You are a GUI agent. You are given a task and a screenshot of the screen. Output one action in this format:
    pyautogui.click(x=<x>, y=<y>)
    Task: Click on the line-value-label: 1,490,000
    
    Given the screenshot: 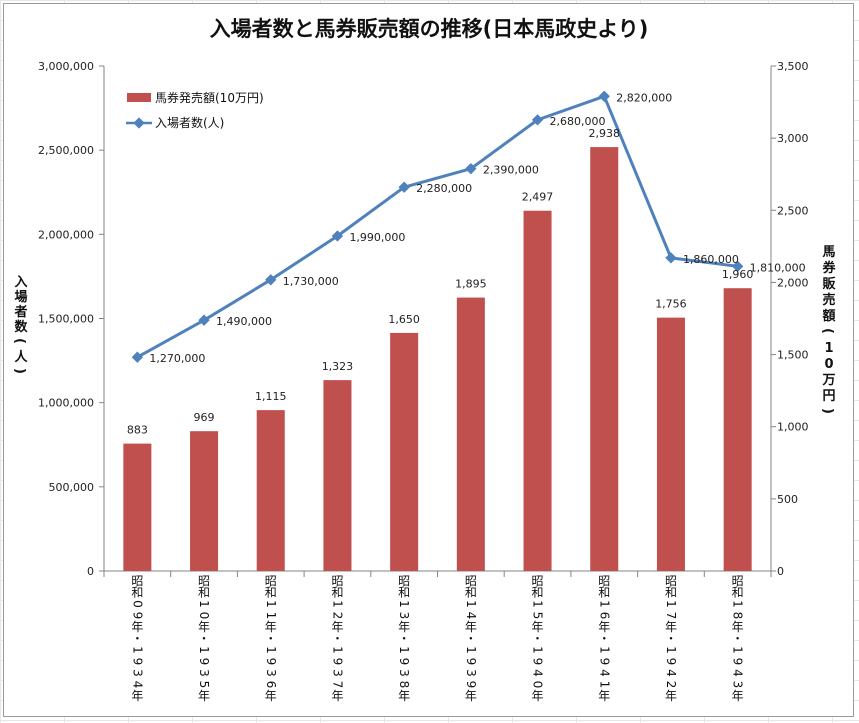 What is the action you would take?
    pyautogui.click(x=244, y=321)
    